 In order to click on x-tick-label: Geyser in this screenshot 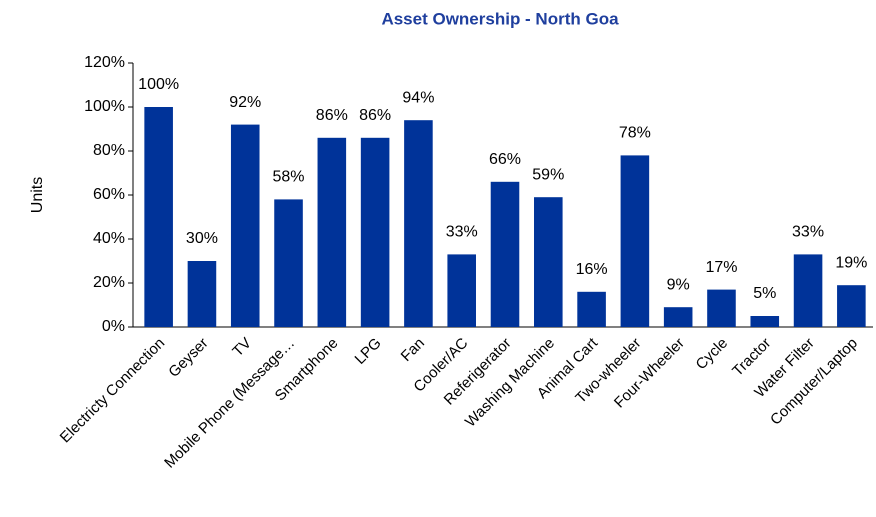, I will do `click(188, 358)`.